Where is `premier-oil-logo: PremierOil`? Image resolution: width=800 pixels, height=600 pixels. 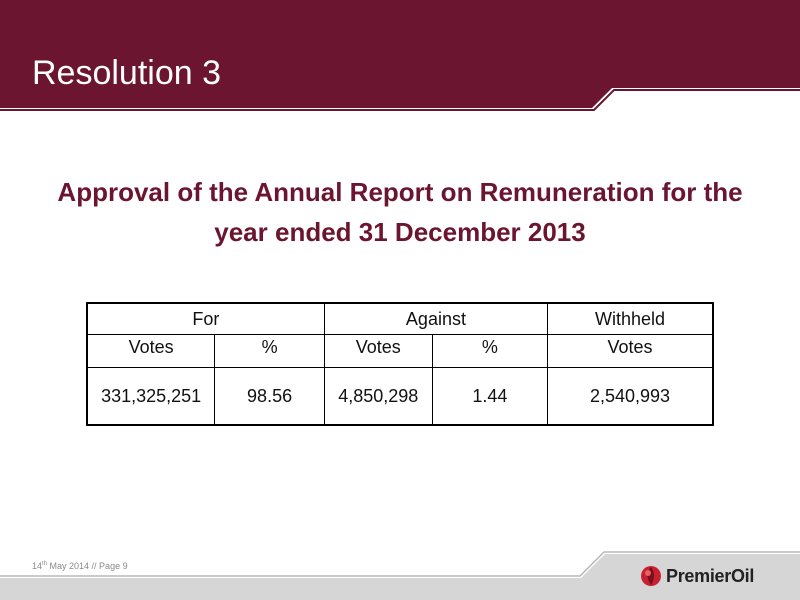
premier-oil-logo: PremierOil is located at coordinates (697, 576).